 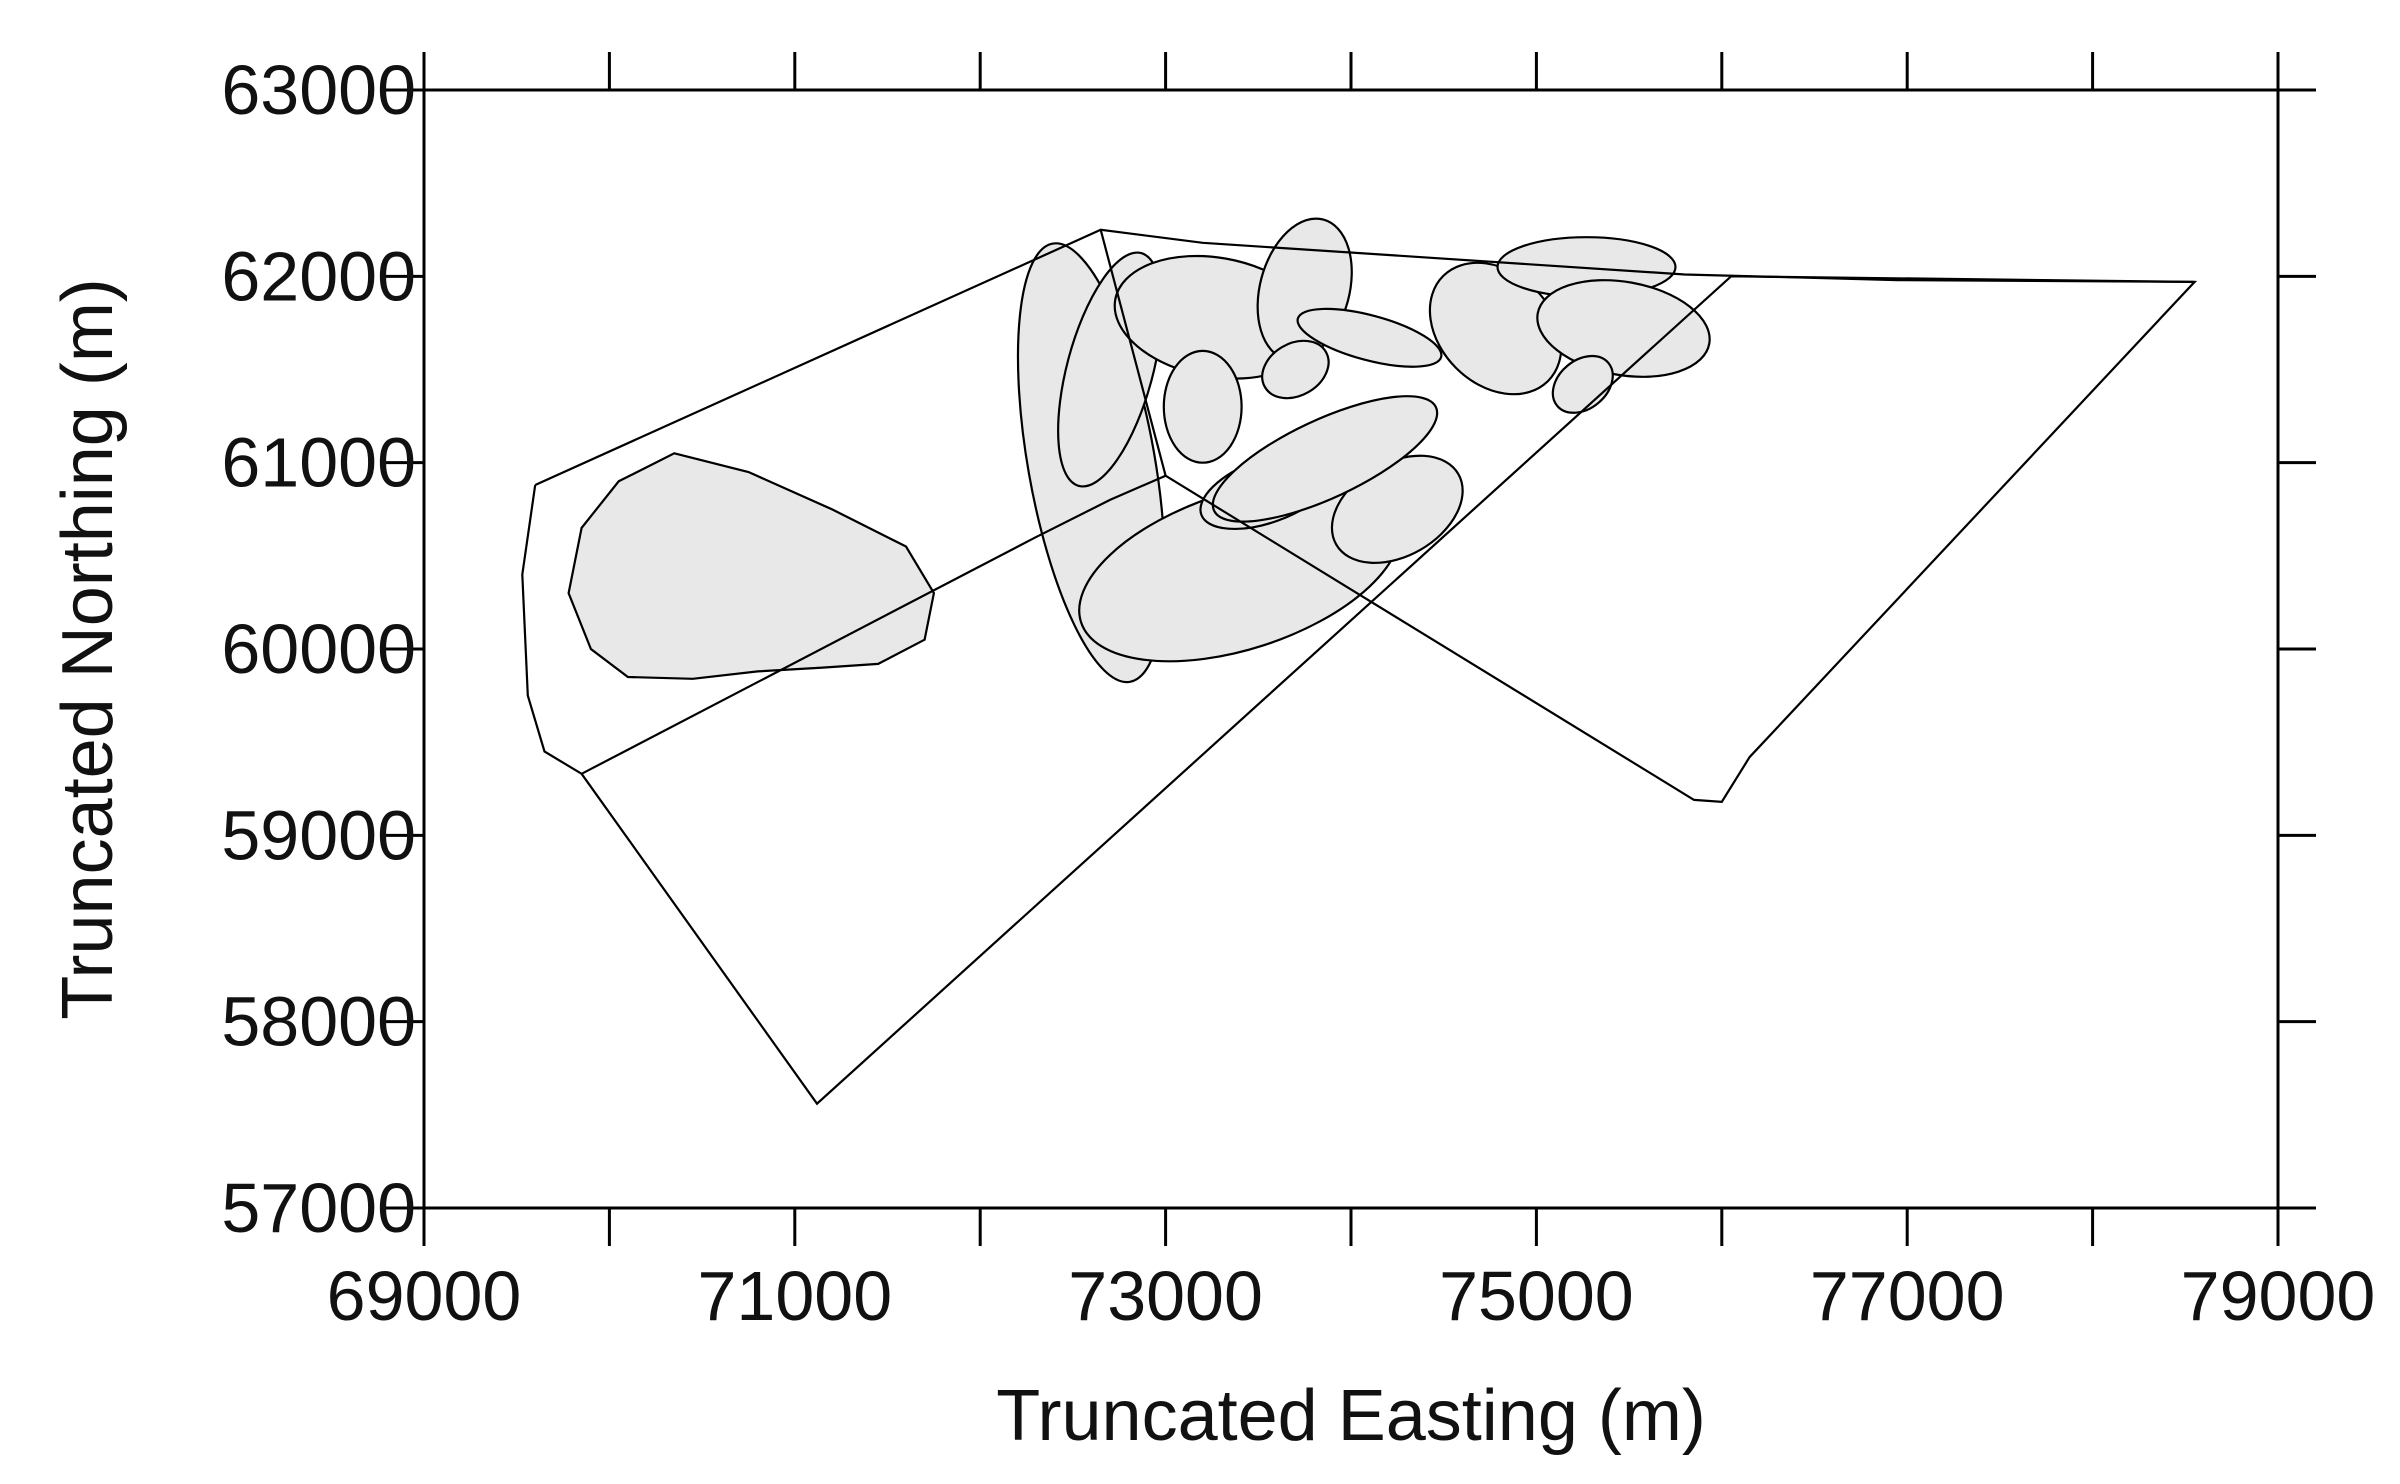 I want to click on y-tick-label: 63000, so click(x=318, y=90).